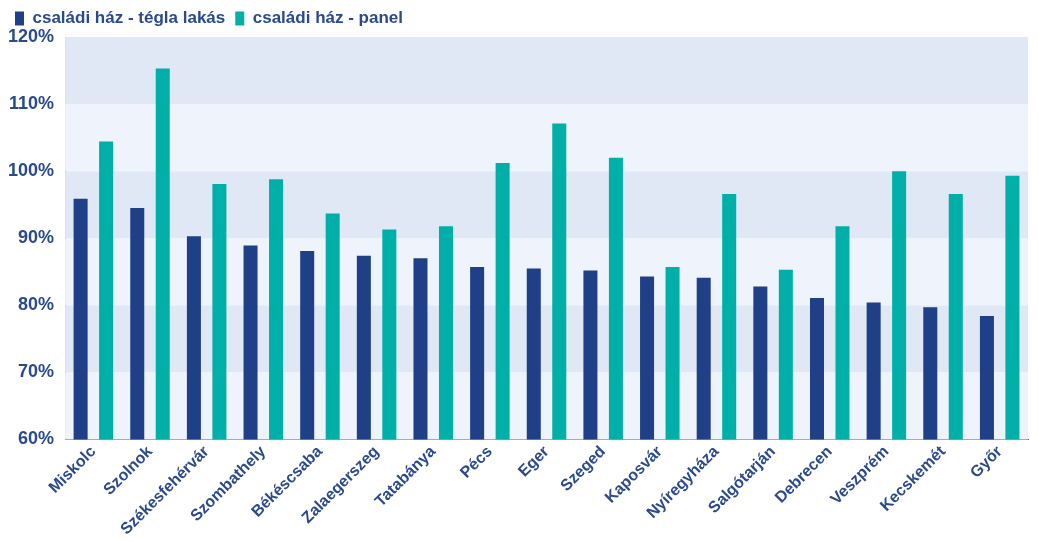  Describe the element at coordinates (31, 103) in the screenshot. I see `y-tick-label: 110%` at that location.